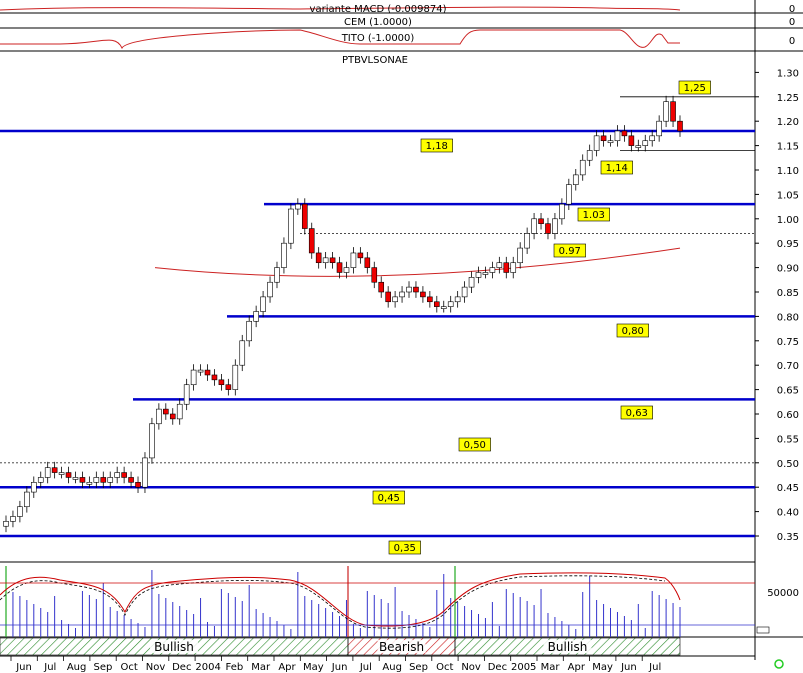 This screenshot has height=673, width=803. I want to click on oscillator-line, so click(340, 599).